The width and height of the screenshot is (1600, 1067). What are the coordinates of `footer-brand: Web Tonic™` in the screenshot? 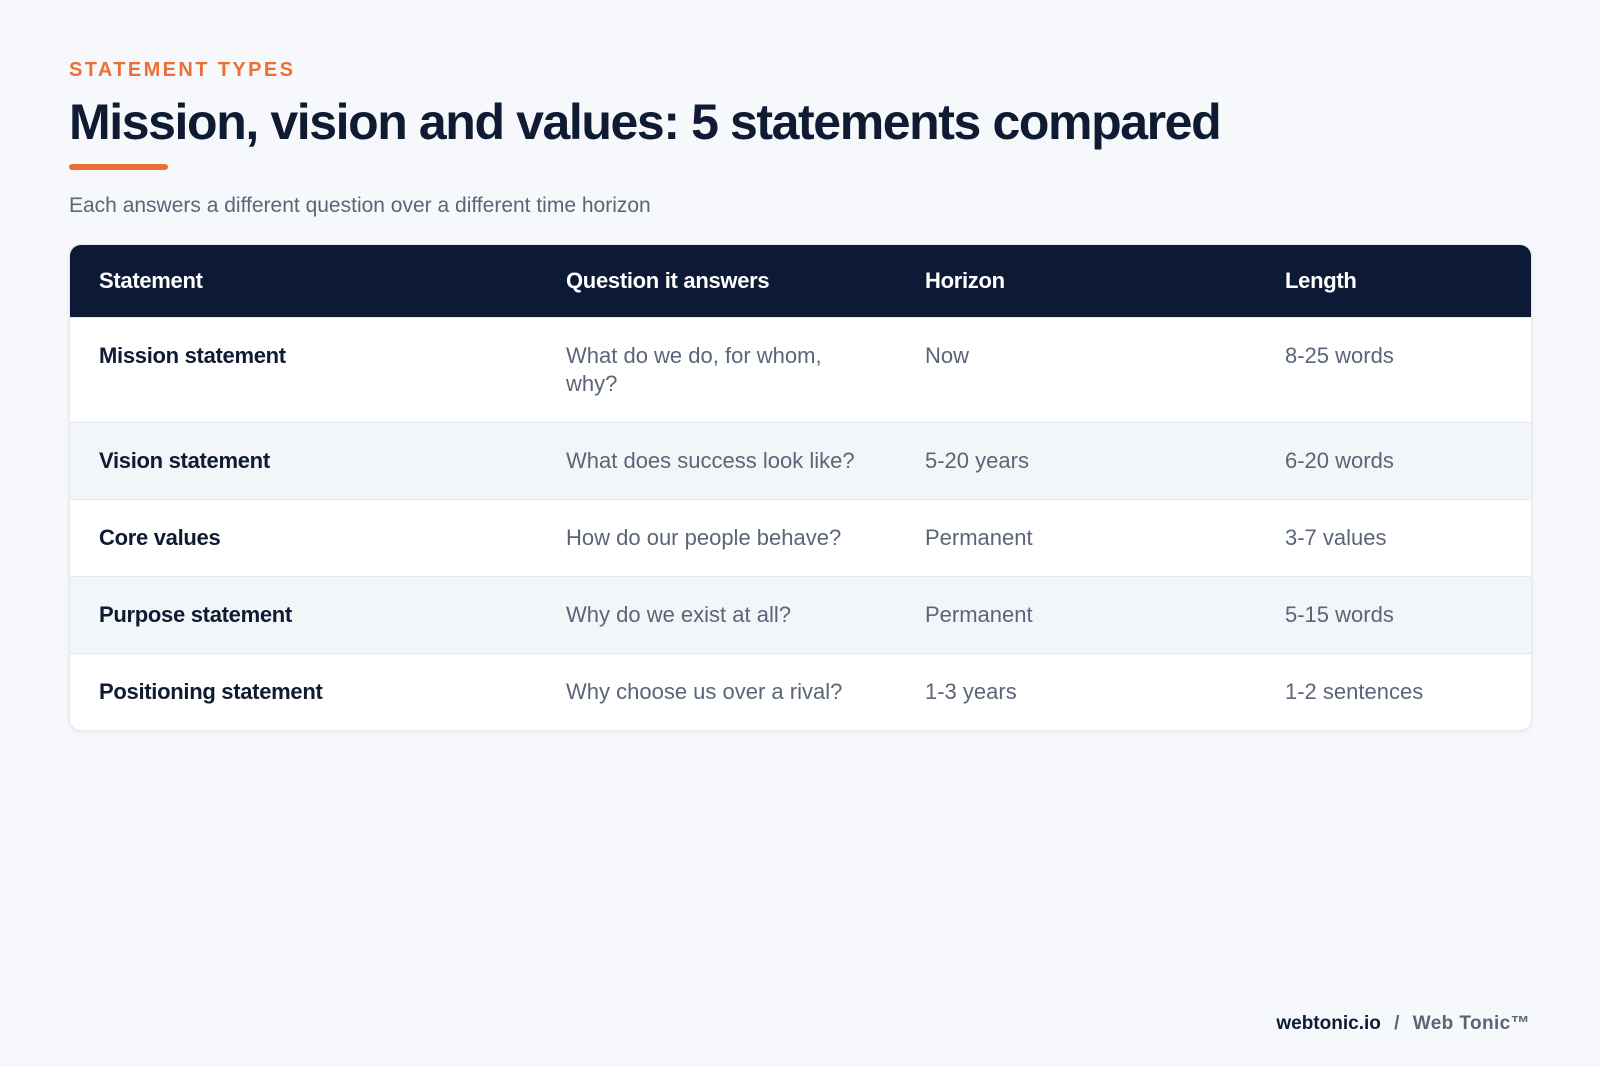 It's located at (1471, 1023).